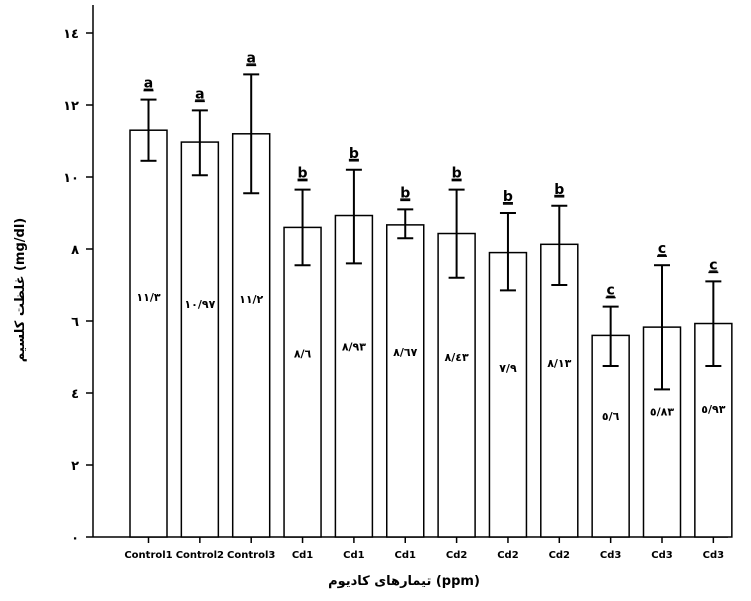 The image size is (751, 601). What do you see at coordinates (354, 347) in the screenshot?
I see `bar-value-label: ٨/٩٣` at bounding box center [354, 347].